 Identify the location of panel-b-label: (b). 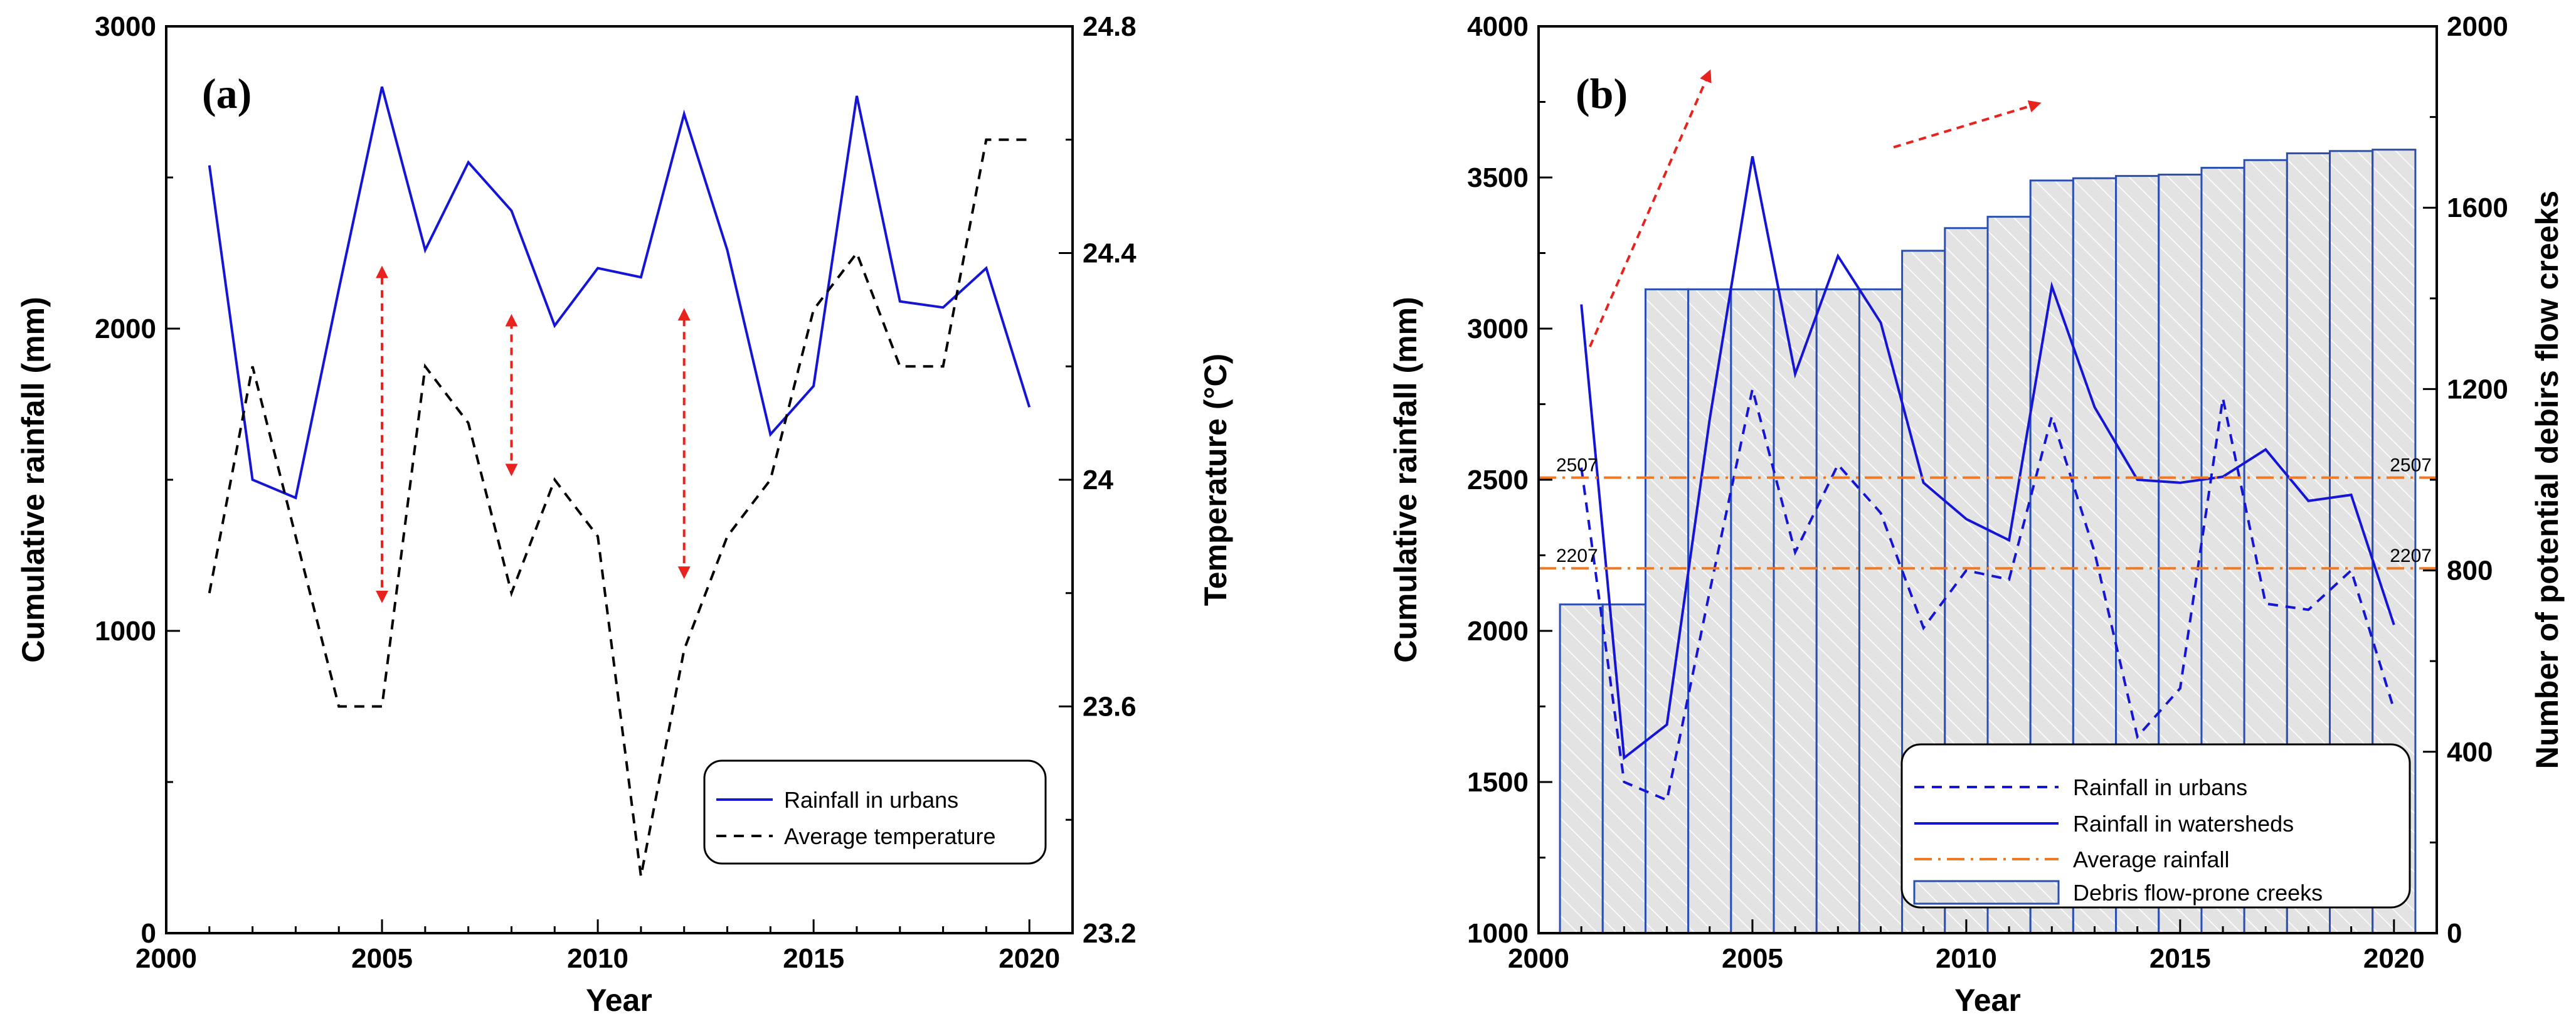
(1602, 93).